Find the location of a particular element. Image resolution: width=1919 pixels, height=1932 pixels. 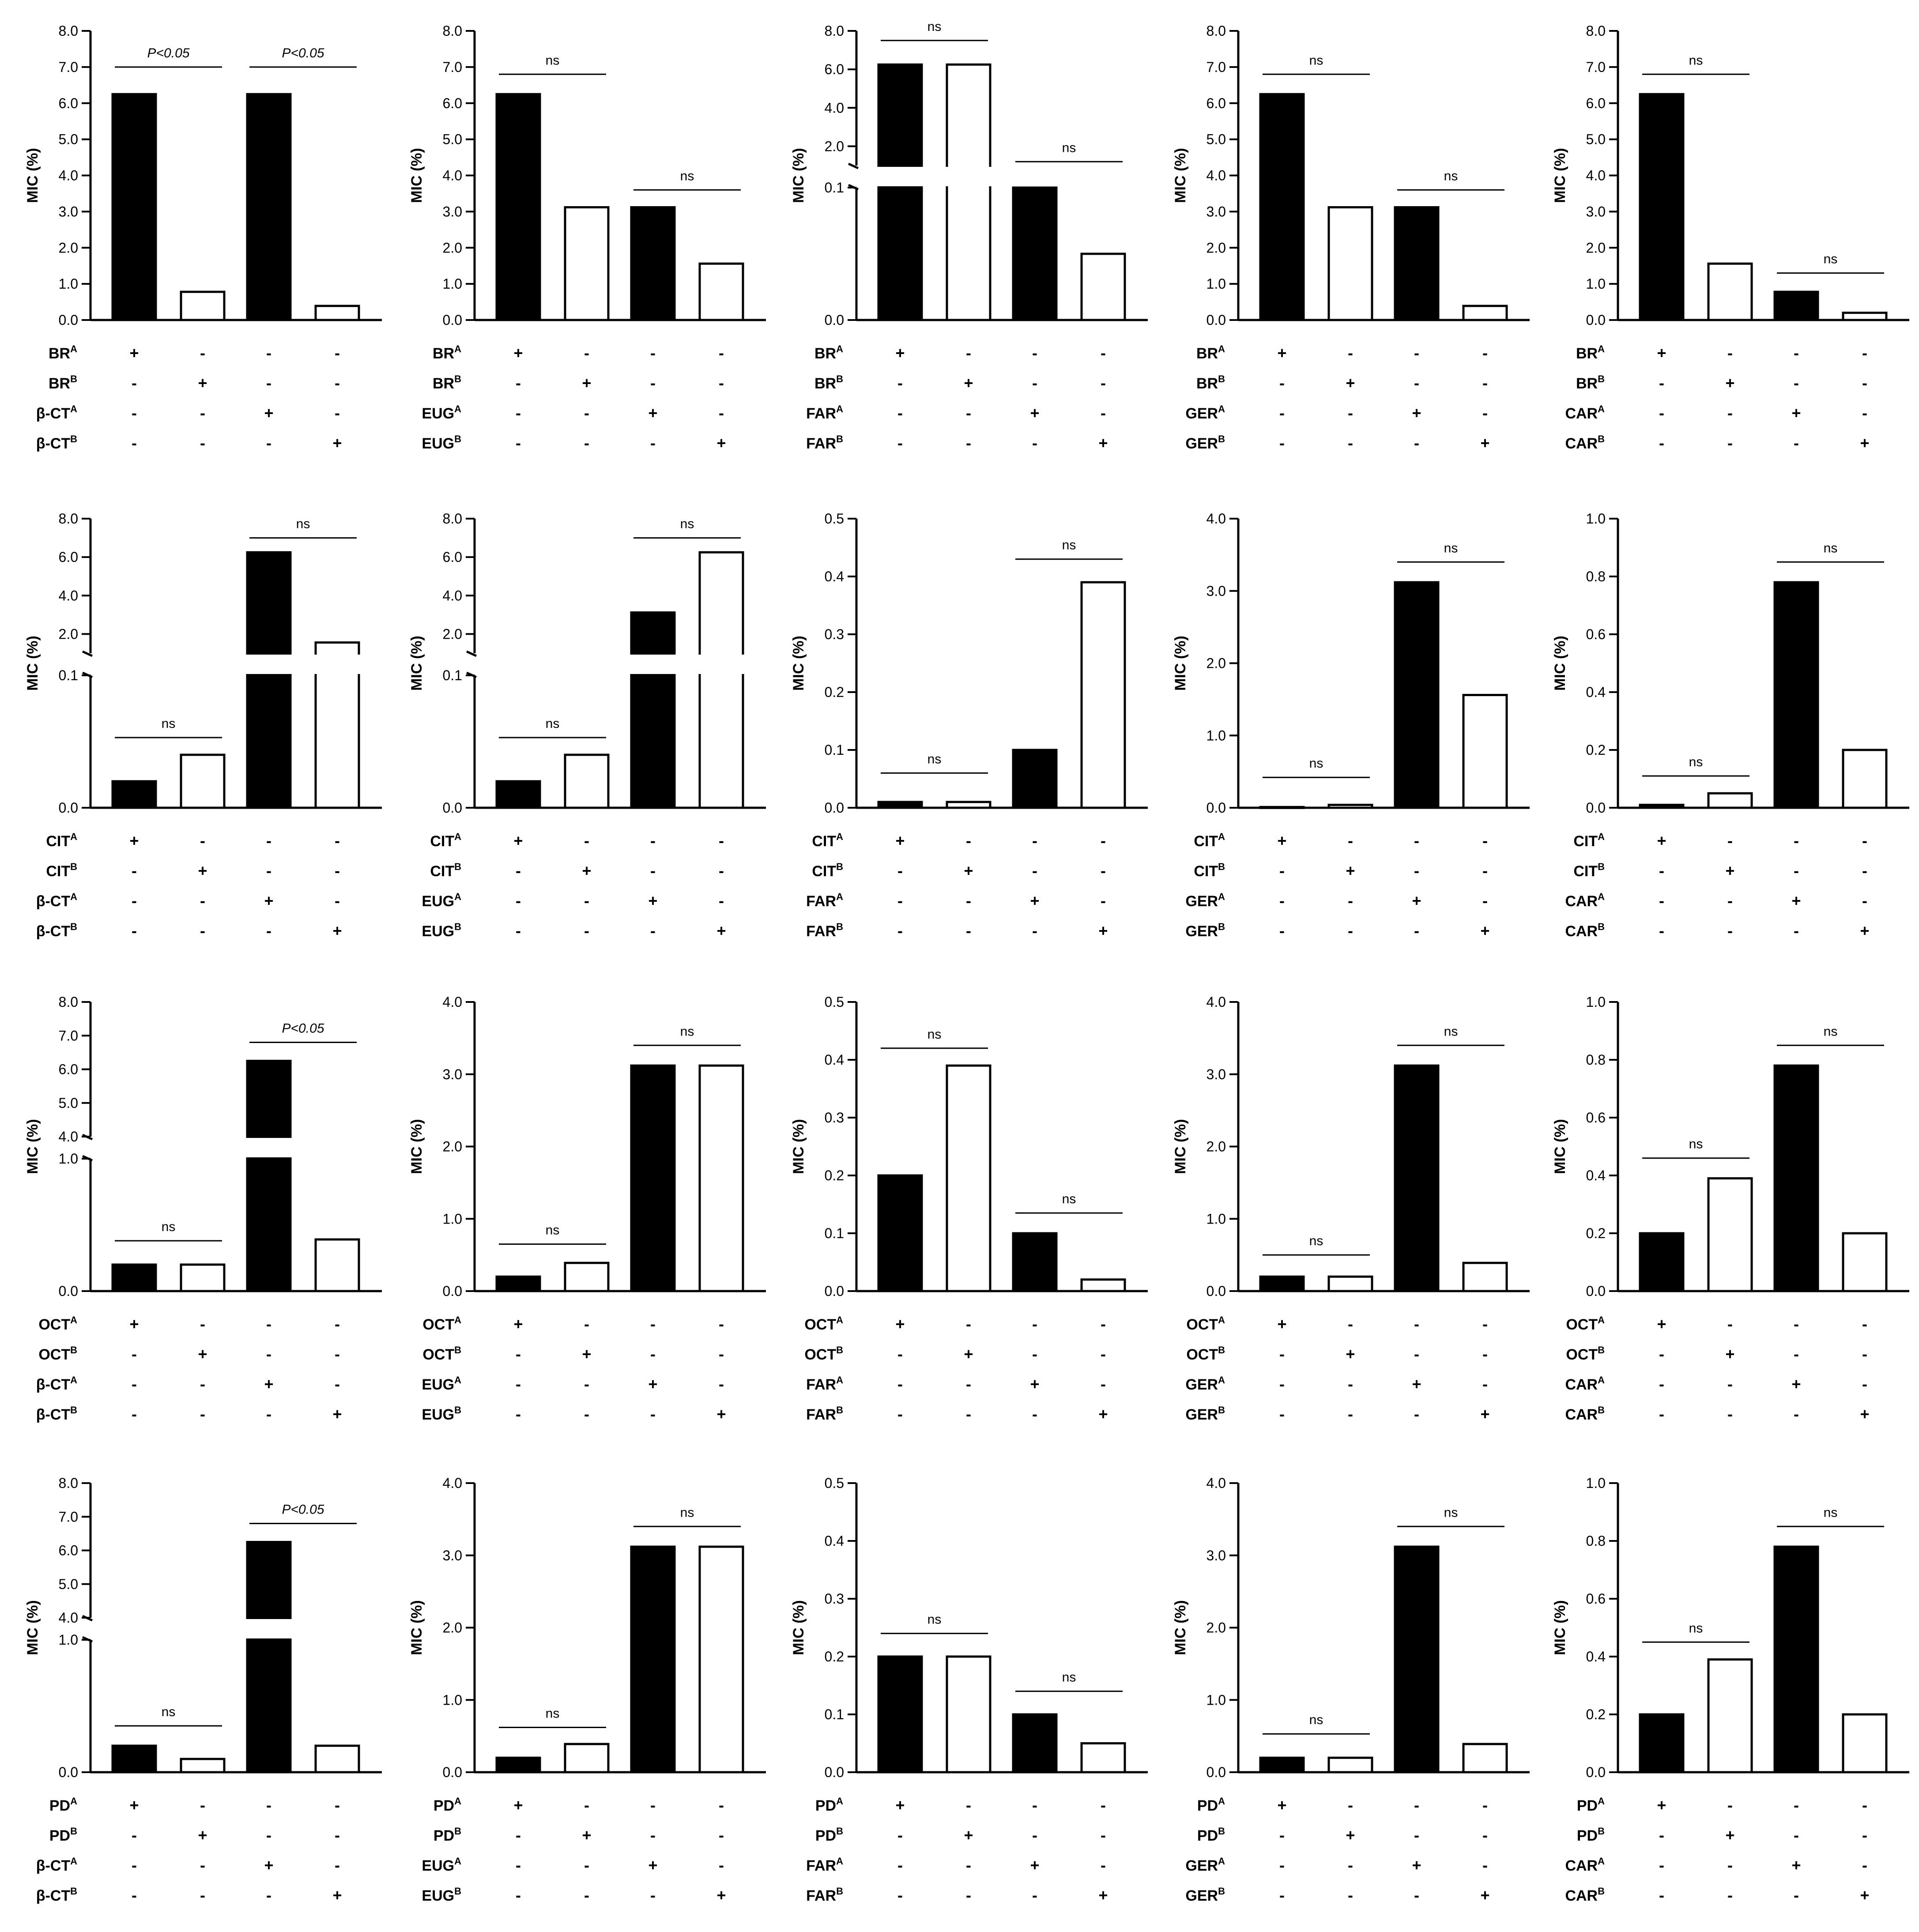

y-tick-label: 0.4 is located at coordinates (1596, 1657).